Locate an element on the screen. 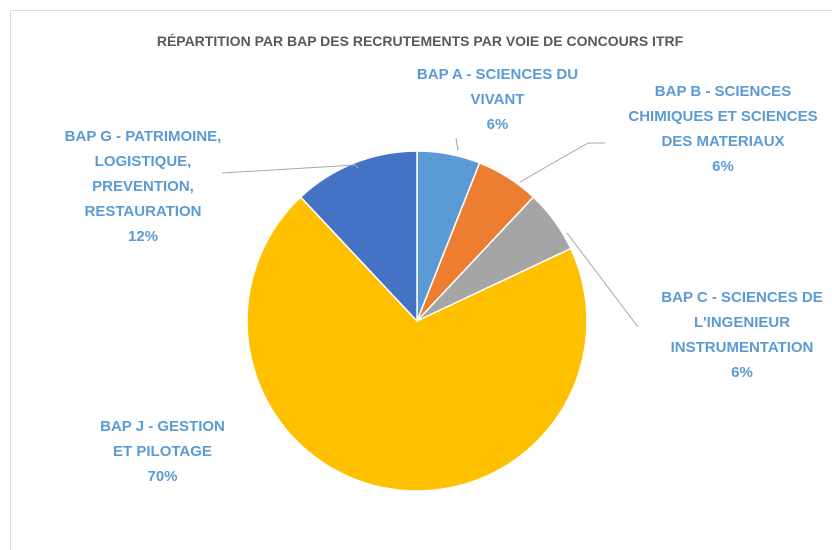 The height and width of the screenshot is (550, 832). data-label: BAP A - SCIENCES DU VIVANT 6% is located at coordinates (497, 99).